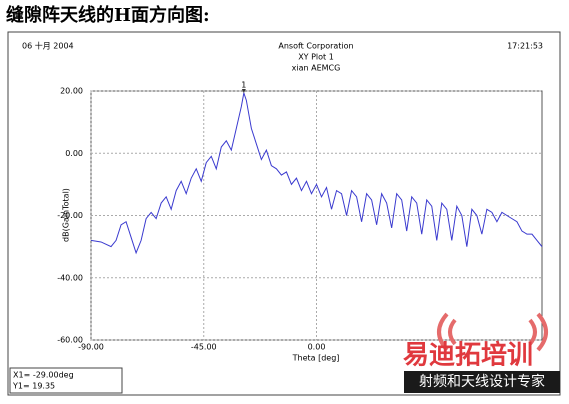  What do you see at coordinates (70, 215) in the screenshot?
I see `y-tick-label: -20.00` at bounding box center [70, 215].